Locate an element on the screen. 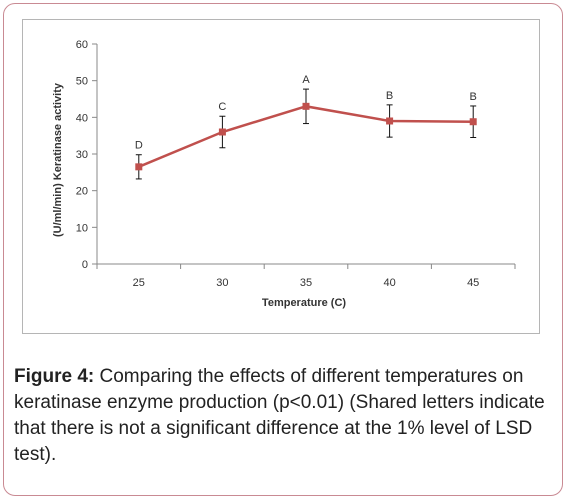  y-tick-label: 30 is located at coordinates (82, 155).